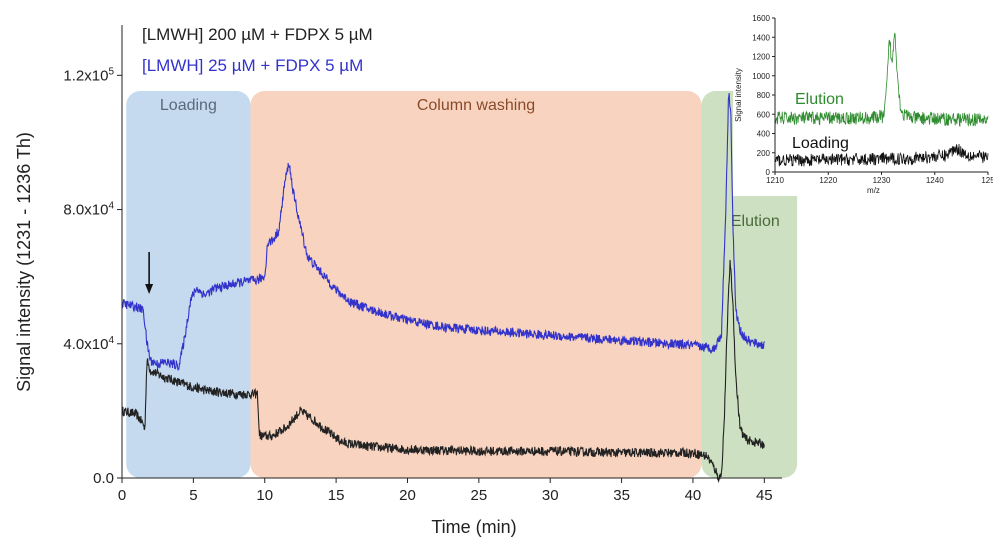  What do you see at coordinates (873, 190) in the screenshot?
I see `inset-x-axis-title: m/z` at bounding box center [873, 190].